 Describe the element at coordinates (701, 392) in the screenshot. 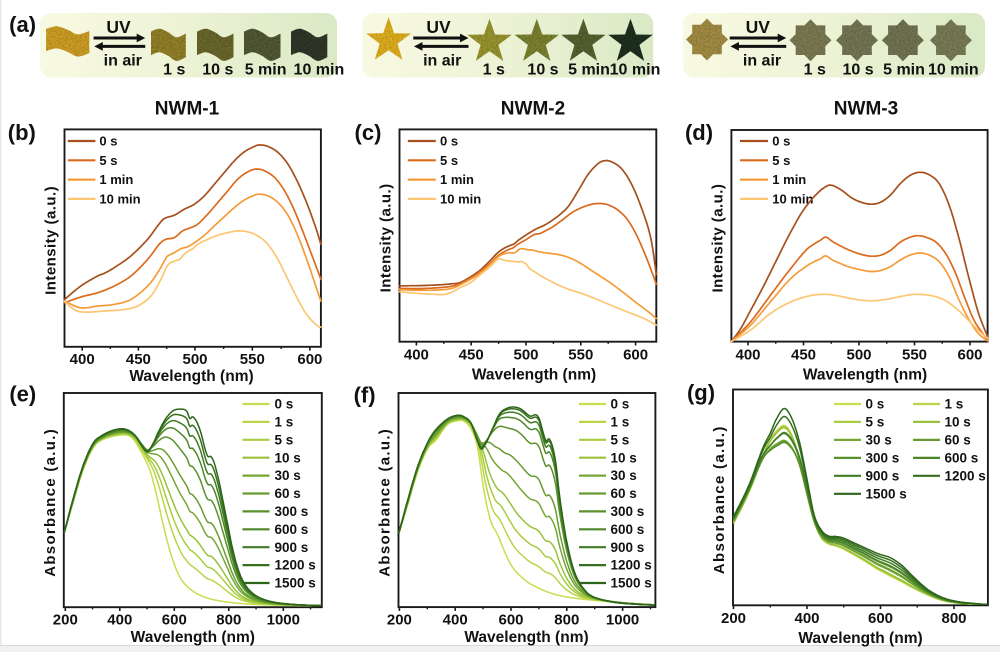

I see `svg-text: (g)` at that location.